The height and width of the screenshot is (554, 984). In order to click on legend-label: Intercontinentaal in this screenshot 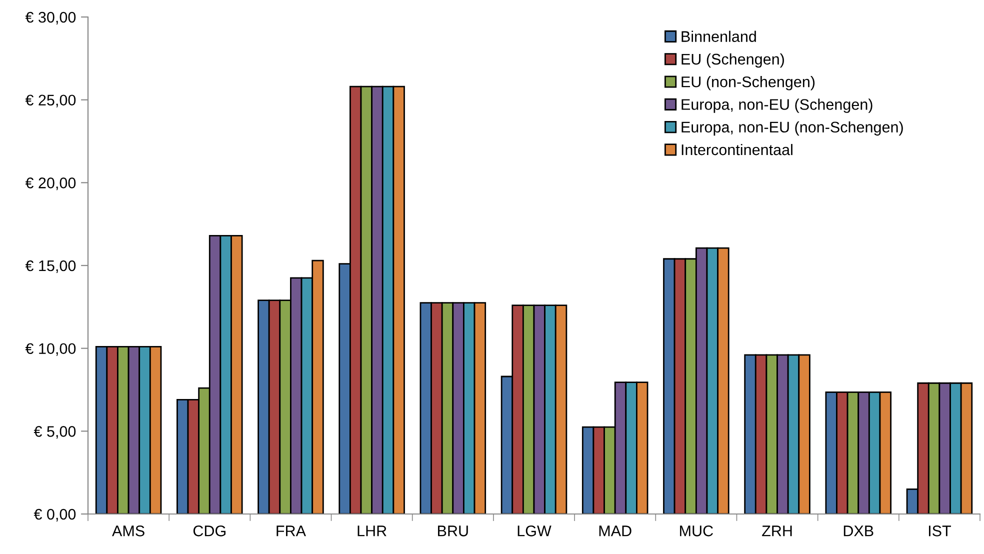, I will do `click(737, 150)`.